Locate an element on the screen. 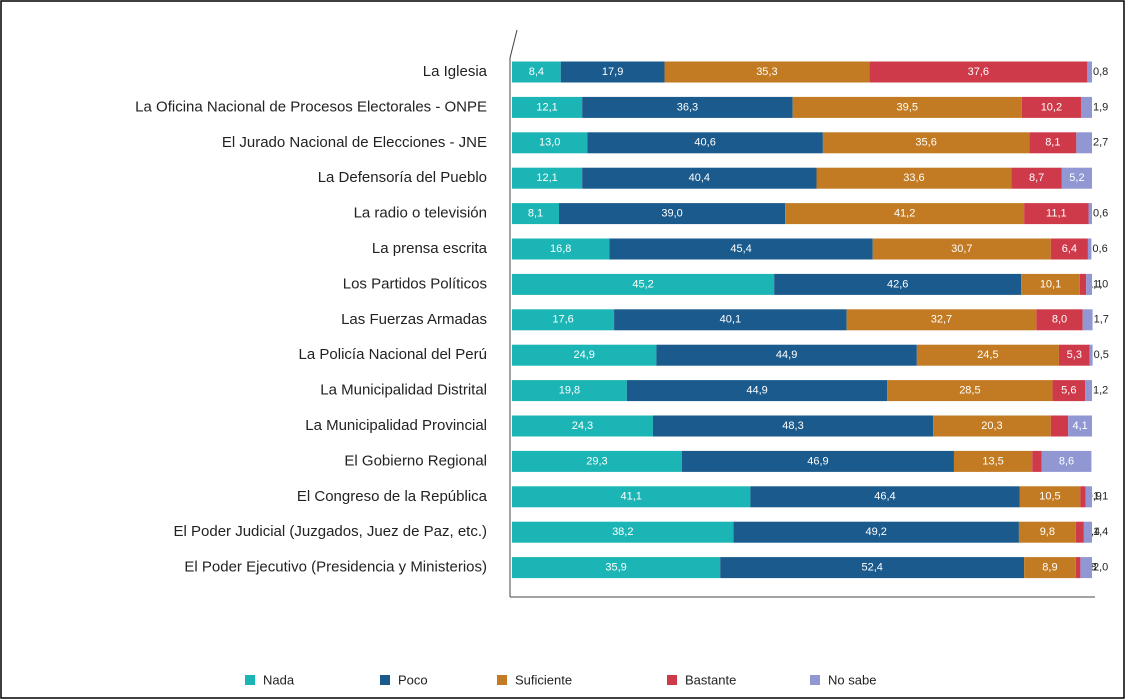 Image resolution: width=1125 pixels, height=699 pixels. data-label: 8,4 is located at coordinates (536, 72).